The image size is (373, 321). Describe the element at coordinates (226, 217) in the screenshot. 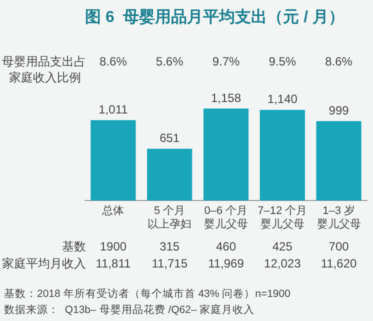

I see `x-tick-label: 0–6 个月婴儿父母` at that location.